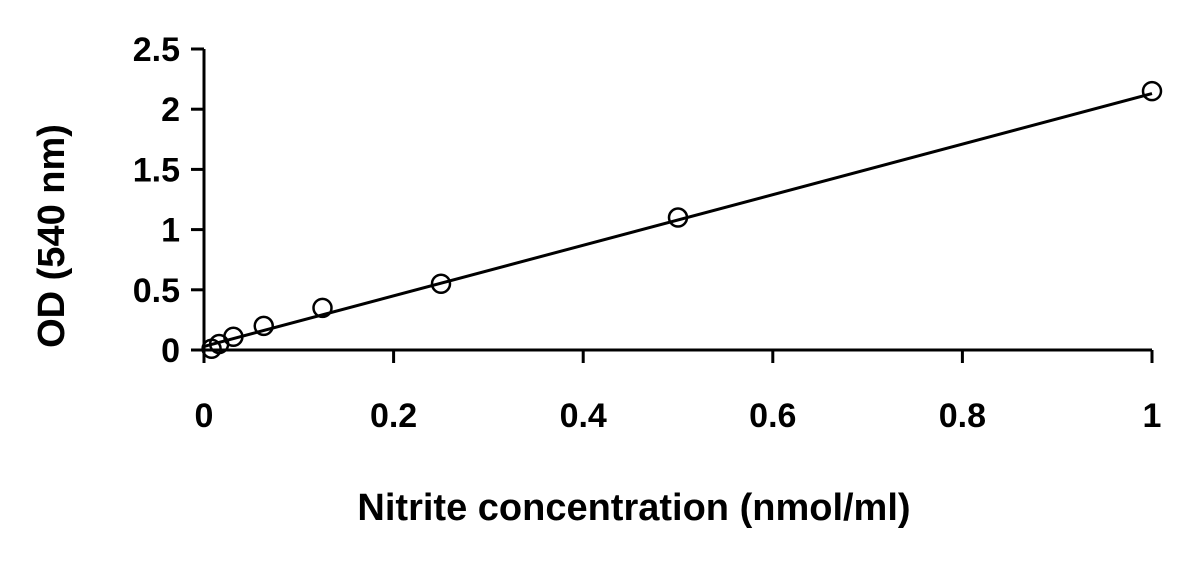 This screenshot has height=567, width=1187. What do you see at coordinates (583, 416) in the screenshot?
I see `x-tick-label: 0.4` at bounding box center [583, 416].